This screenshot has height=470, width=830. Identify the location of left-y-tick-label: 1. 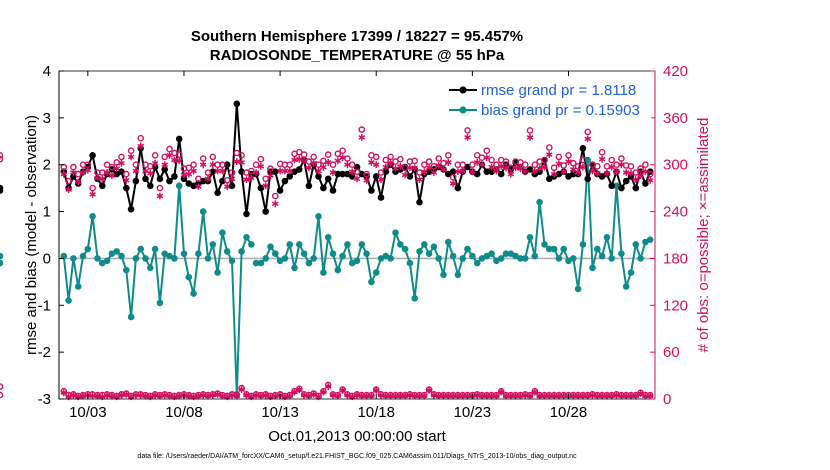
(47, 212).